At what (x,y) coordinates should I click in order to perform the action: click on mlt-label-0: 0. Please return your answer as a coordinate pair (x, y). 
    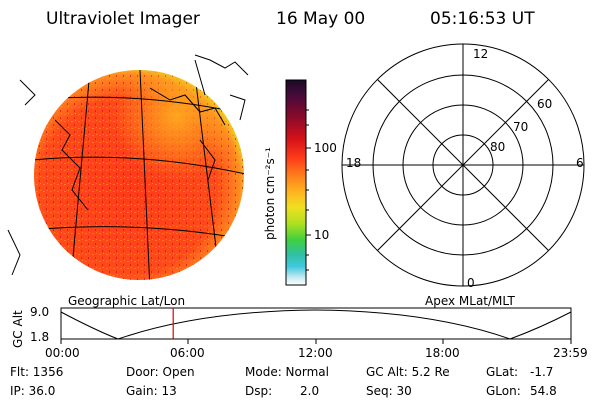
    Looking at the image, I should click on (471, 283).